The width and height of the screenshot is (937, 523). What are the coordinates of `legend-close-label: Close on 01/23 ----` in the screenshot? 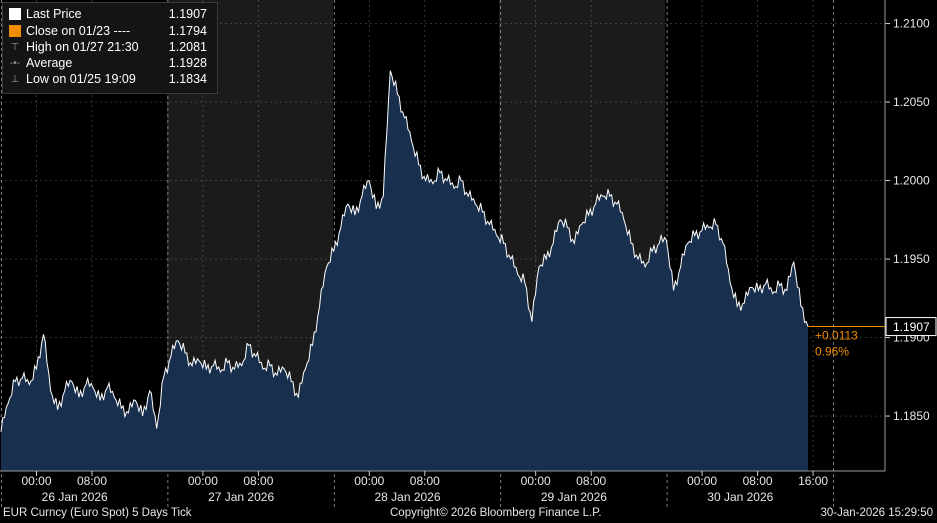 It's located at (78, 31).